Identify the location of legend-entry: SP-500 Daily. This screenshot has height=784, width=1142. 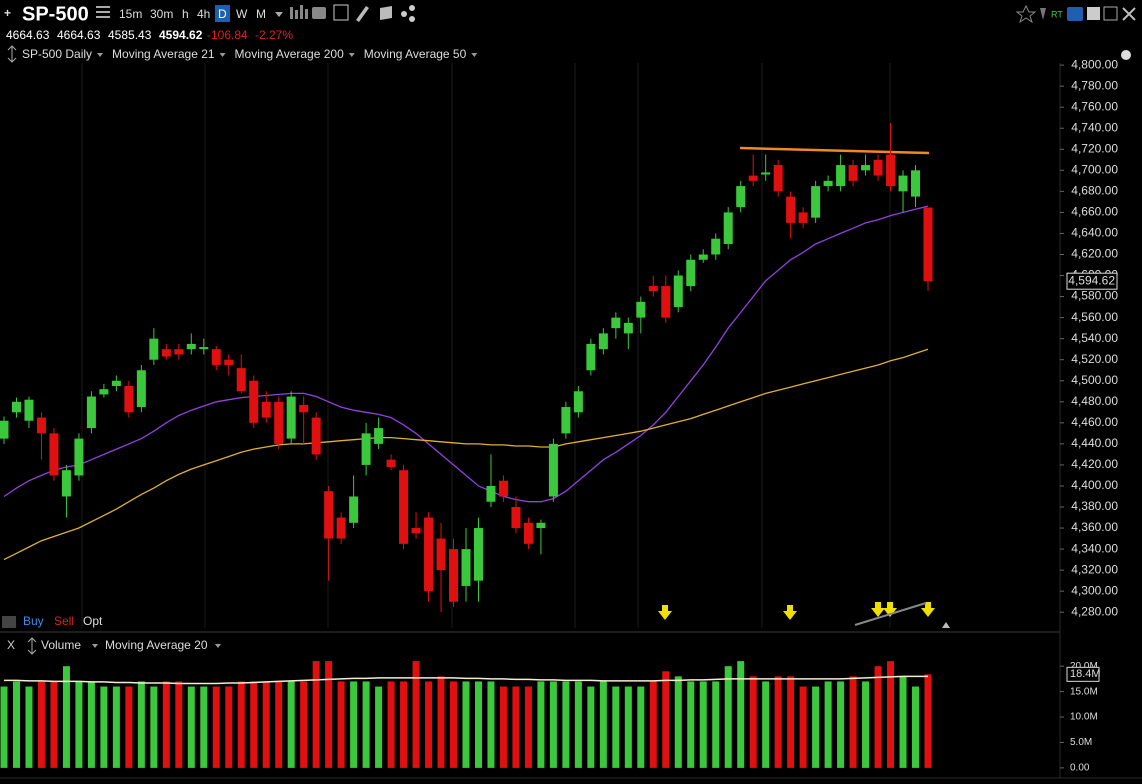
(57, 54).